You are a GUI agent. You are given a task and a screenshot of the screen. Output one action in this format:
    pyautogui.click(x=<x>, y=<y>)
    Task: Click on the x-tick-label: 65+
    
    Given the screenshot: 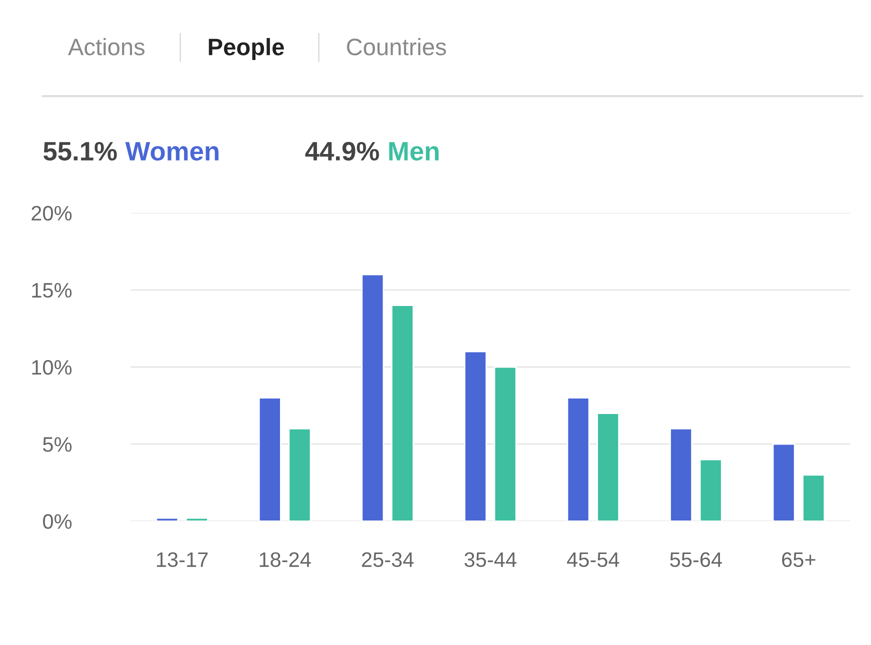 What is the action you would take?
    pyautogui.click(x=799, y=560)
    